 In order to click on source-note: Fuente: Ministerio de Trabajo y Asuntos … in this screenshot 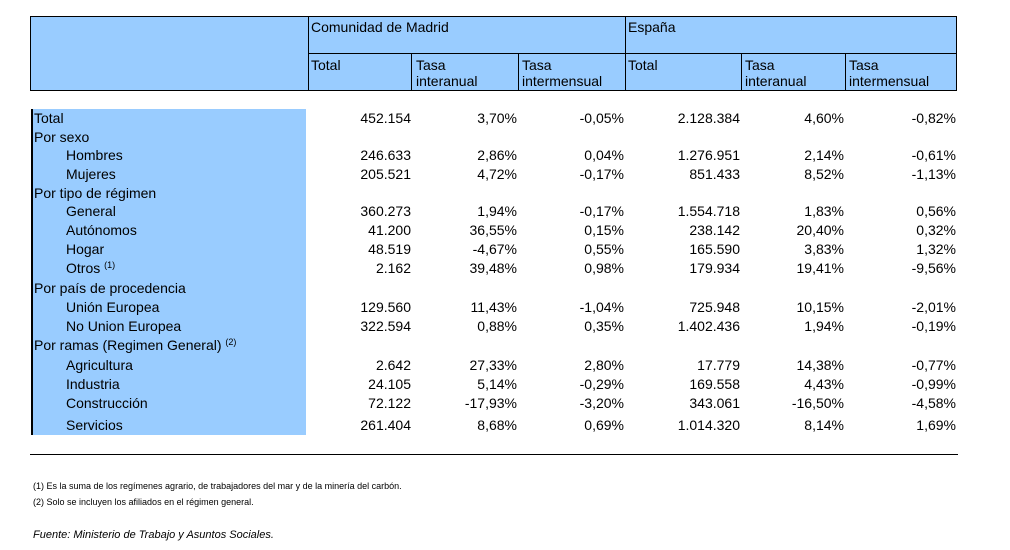, I will do `click(153, 535)`.